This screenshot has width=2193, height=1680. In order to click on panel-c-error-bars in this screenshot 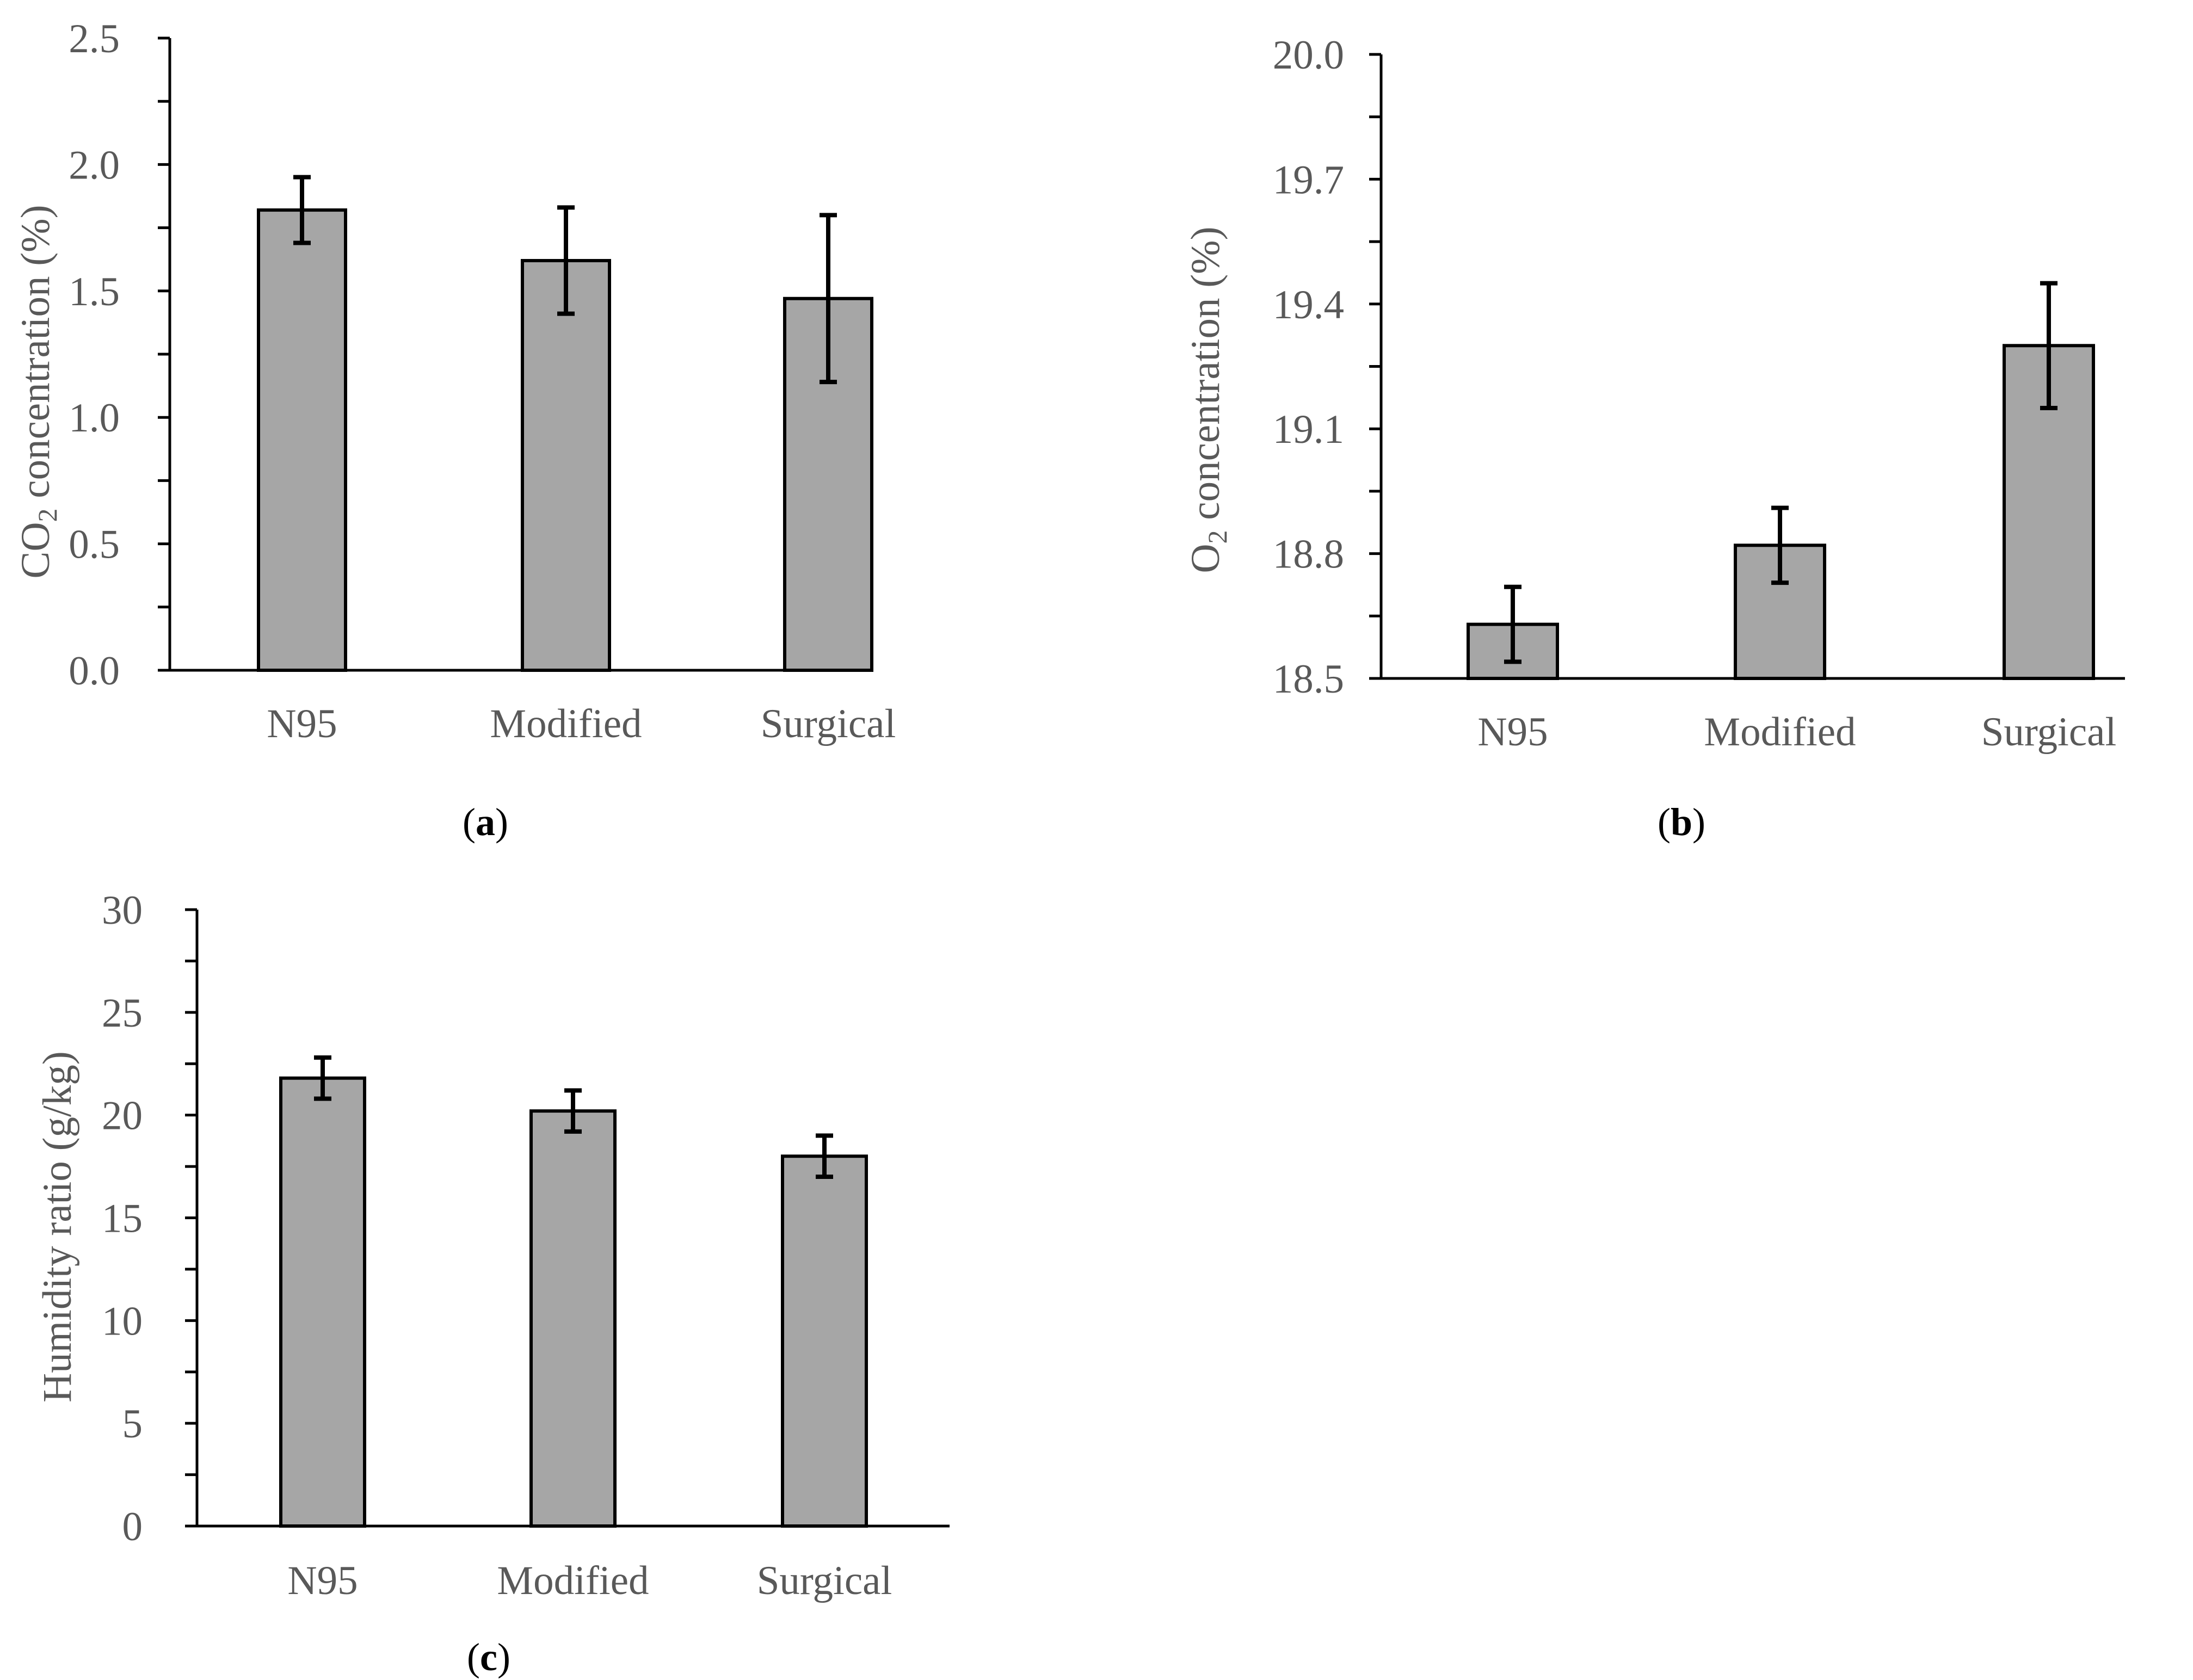, I will do `click(573, 1117)`.